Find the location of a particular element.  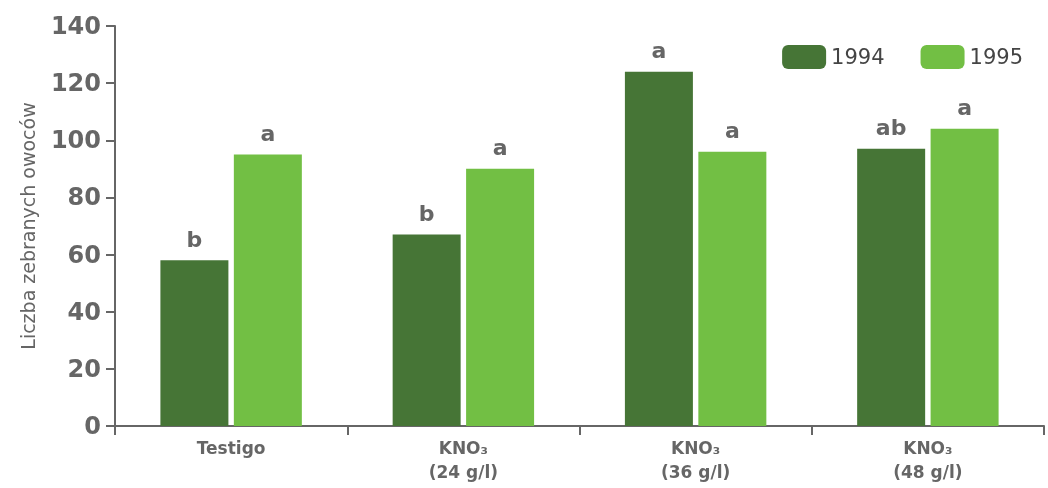

x-tick-label: KNO₃ (36 g/l) is located at coordinates (695, 460).